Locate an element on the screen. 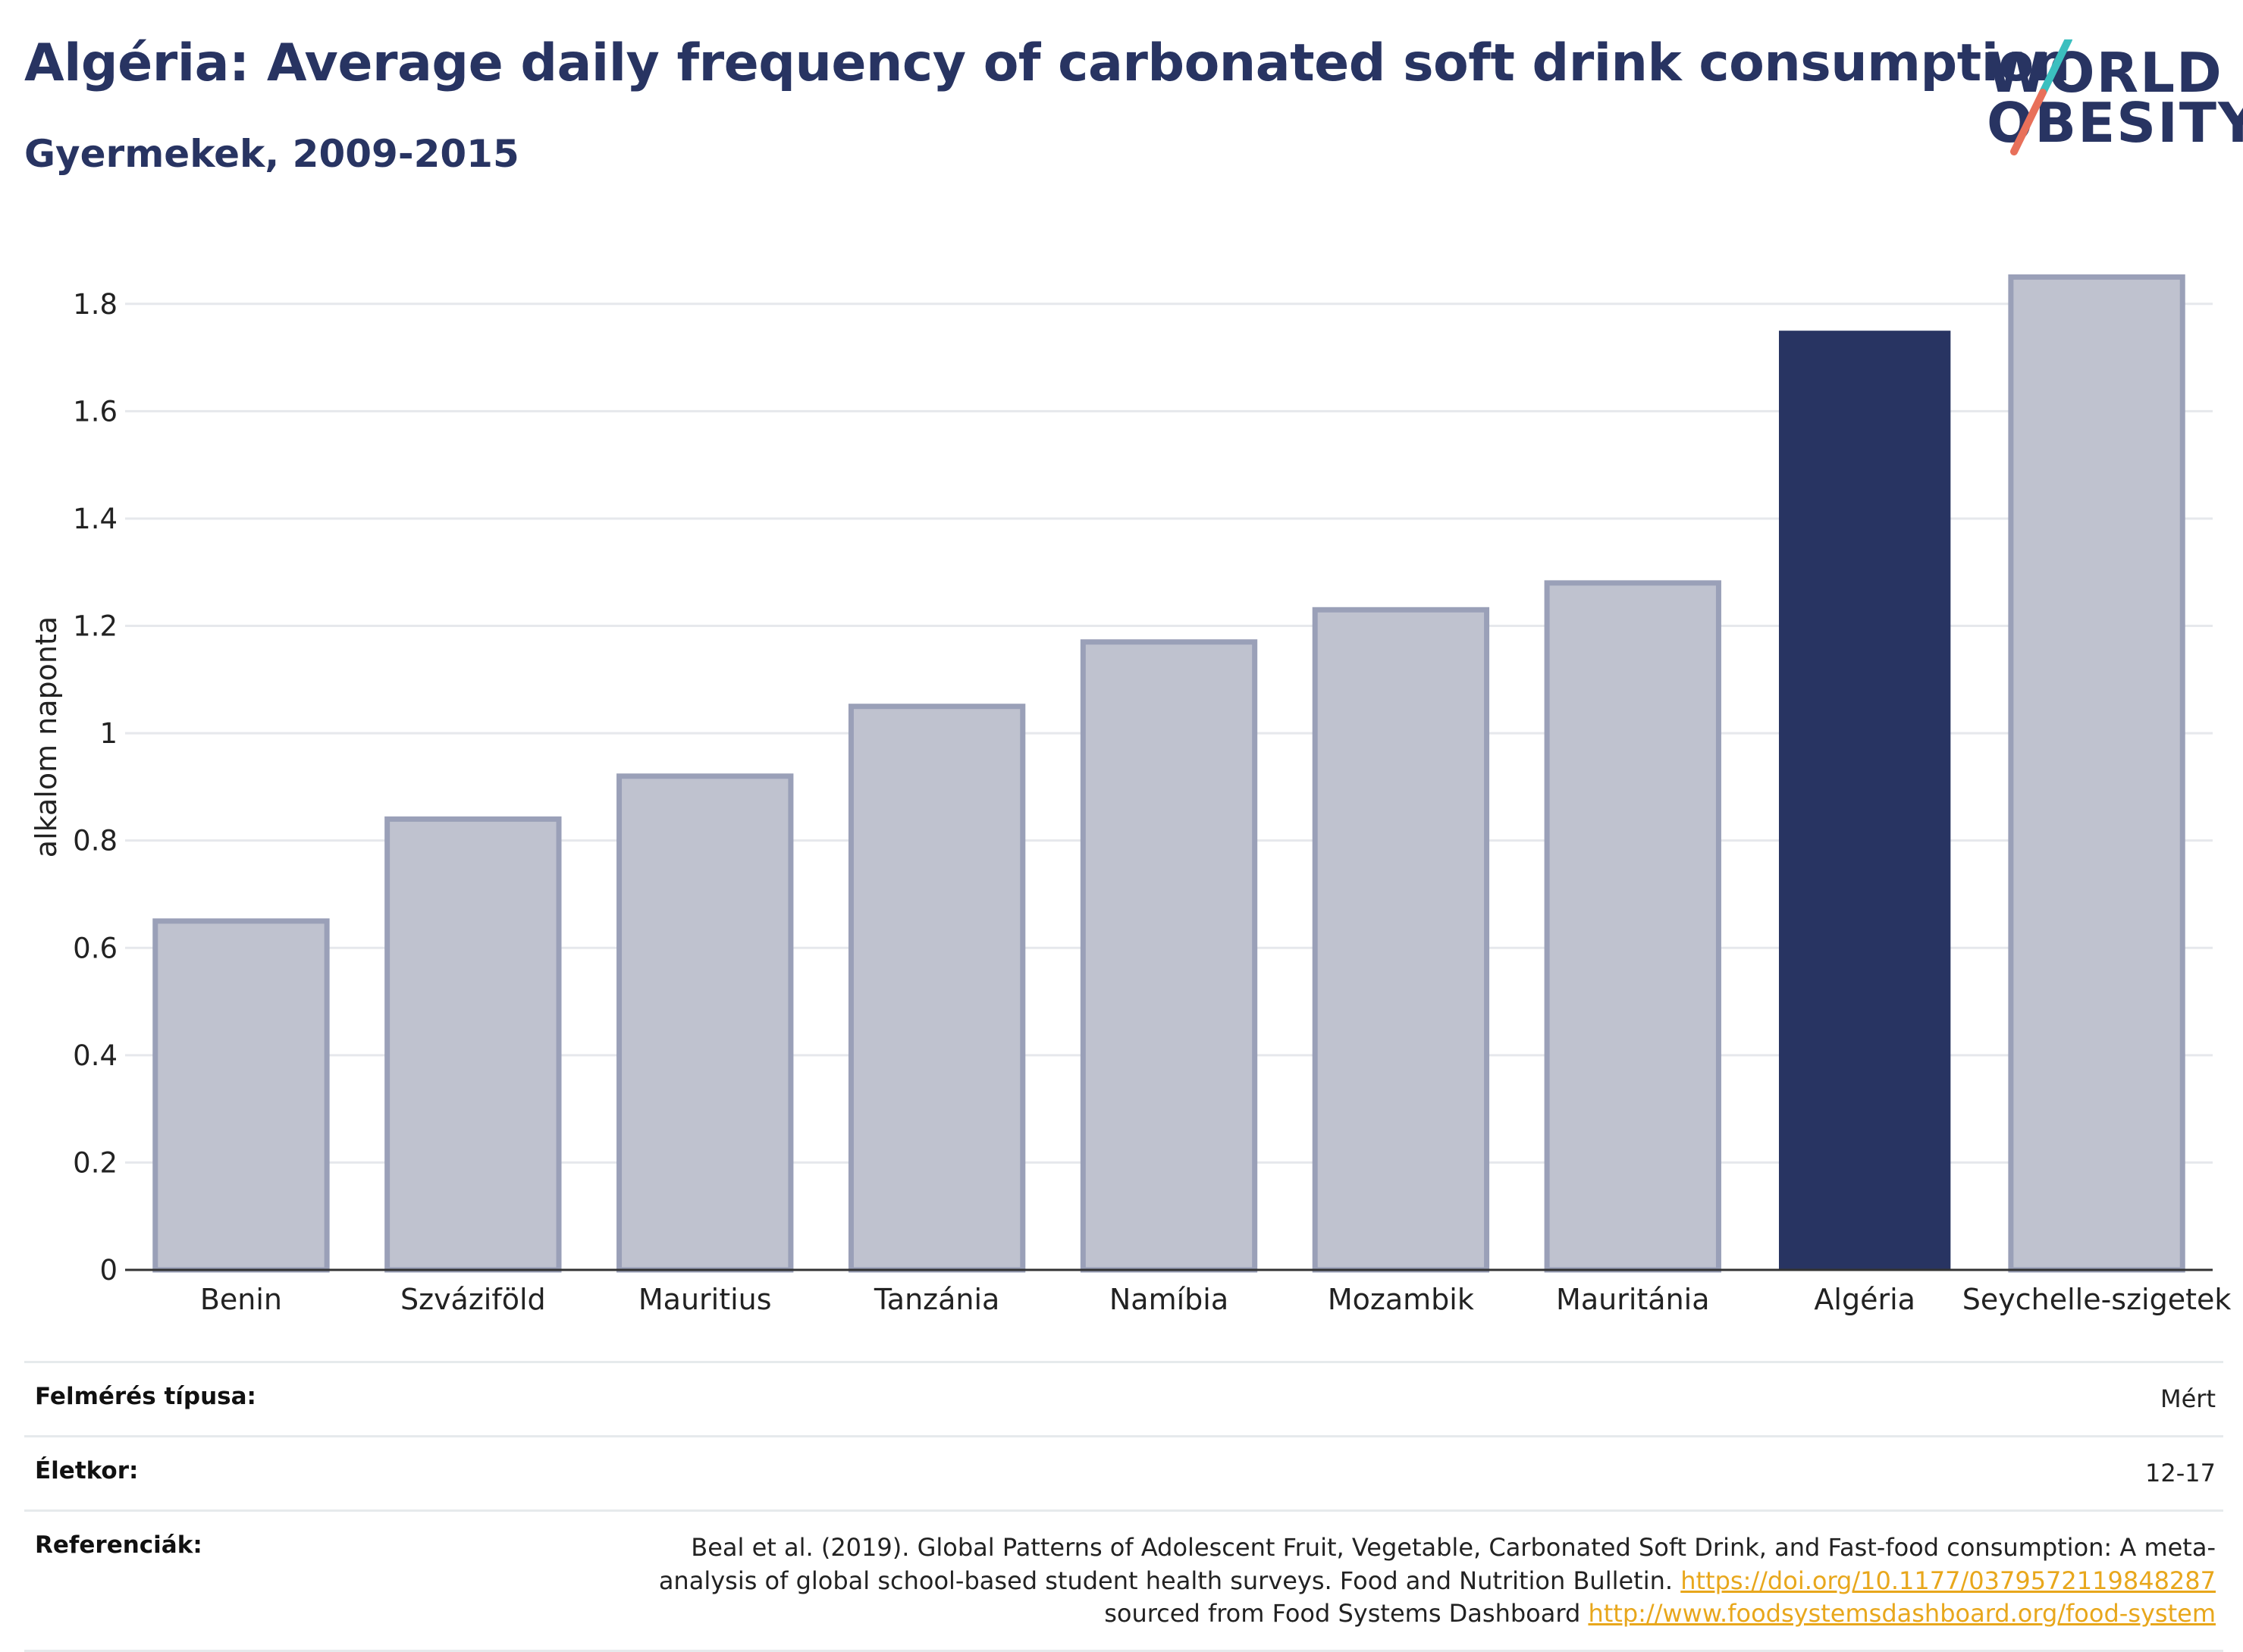 The image size is (2243, 1652). x-tick-label: Mauritánia is located at coordinates (1632, 1299).